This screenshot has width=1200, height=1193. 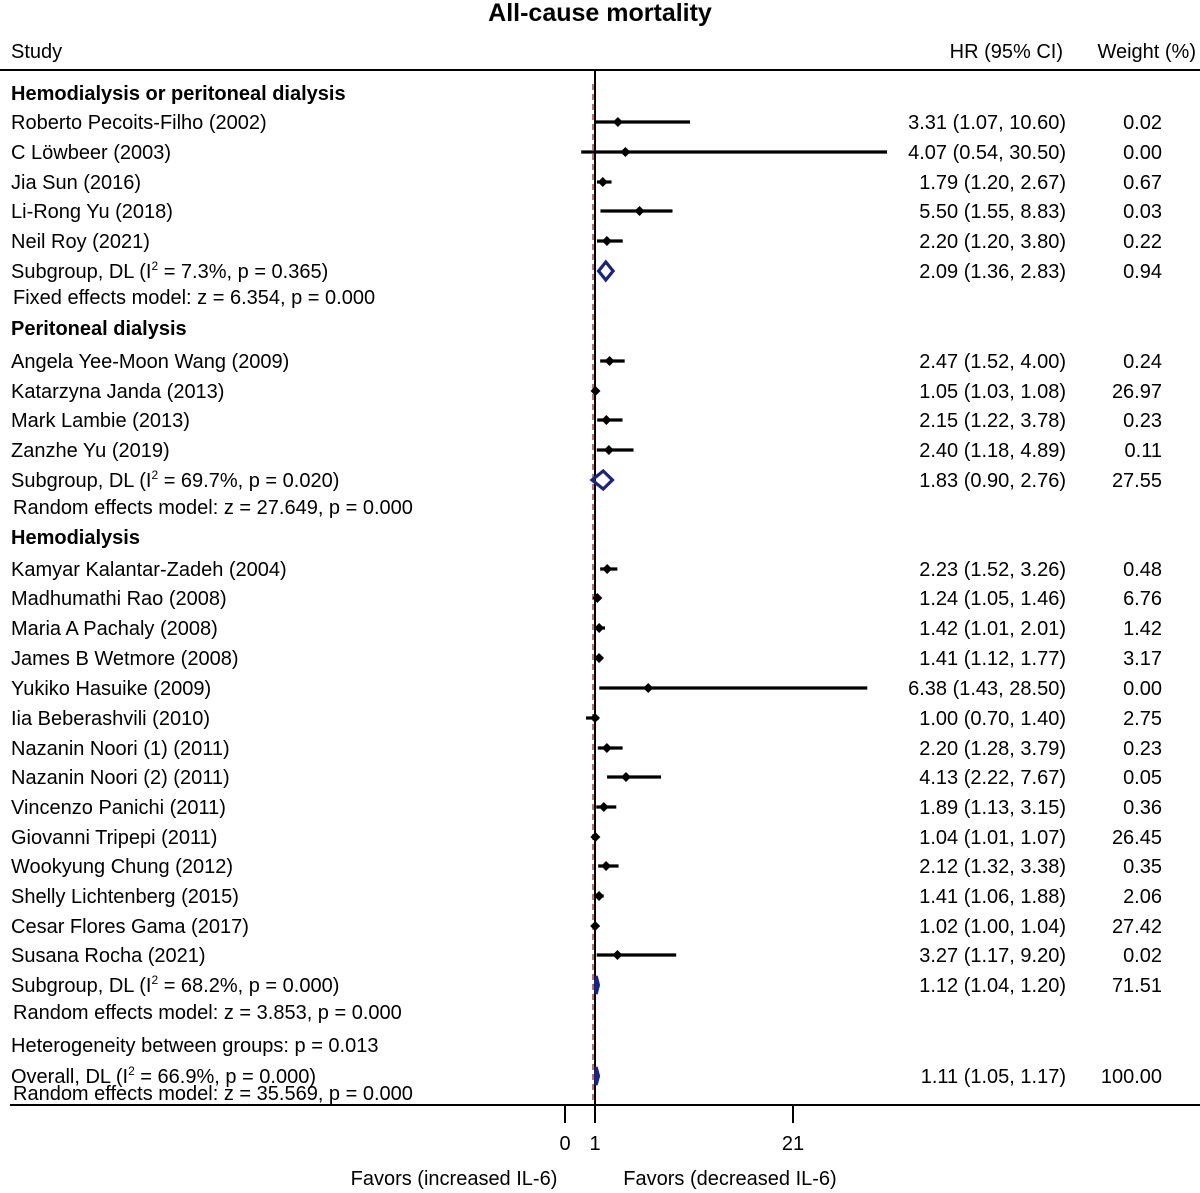 I want to click on study-hr-ci: 3.31 (1.07, 10.60), so click(x=987, y=123).